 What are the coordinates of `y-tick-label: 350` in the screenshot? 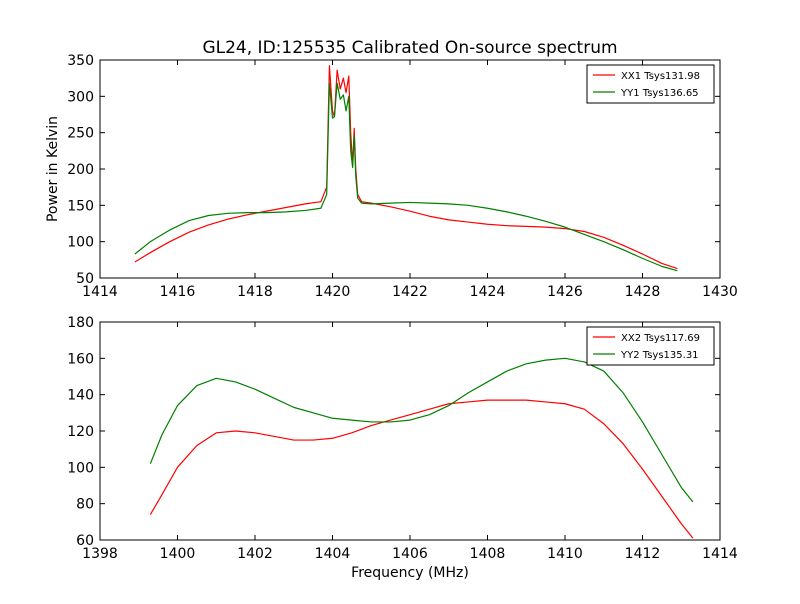 It's located at (80, 61).